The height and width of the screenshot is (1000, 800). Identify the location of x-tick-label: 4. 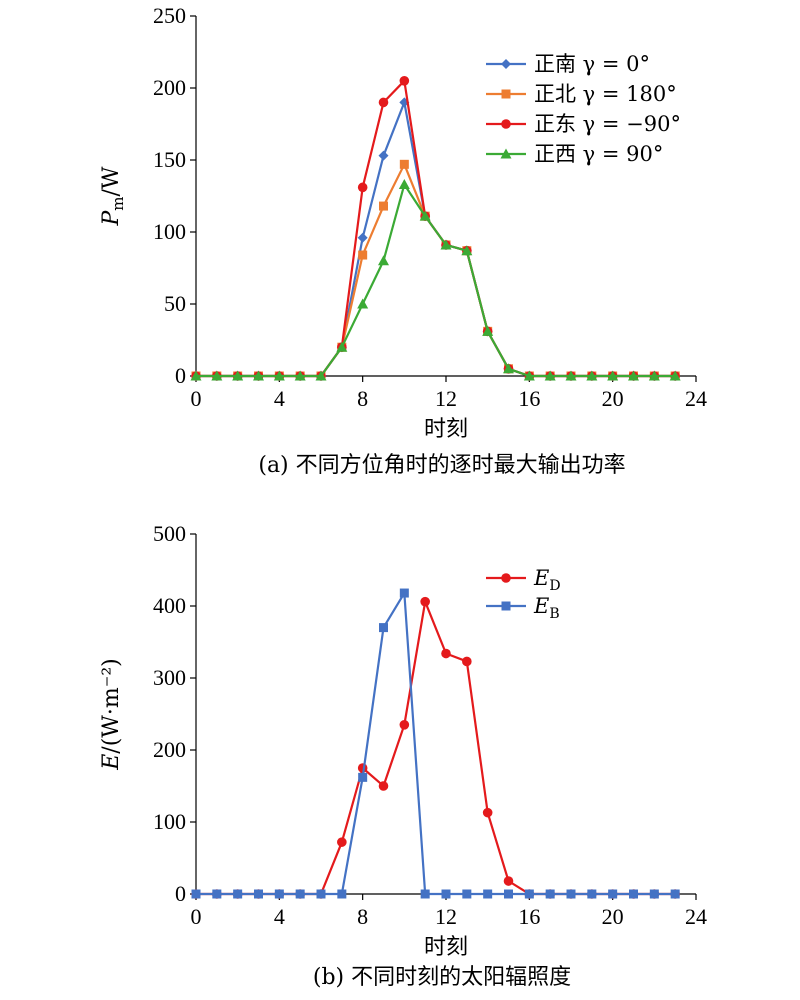
(279, 398).